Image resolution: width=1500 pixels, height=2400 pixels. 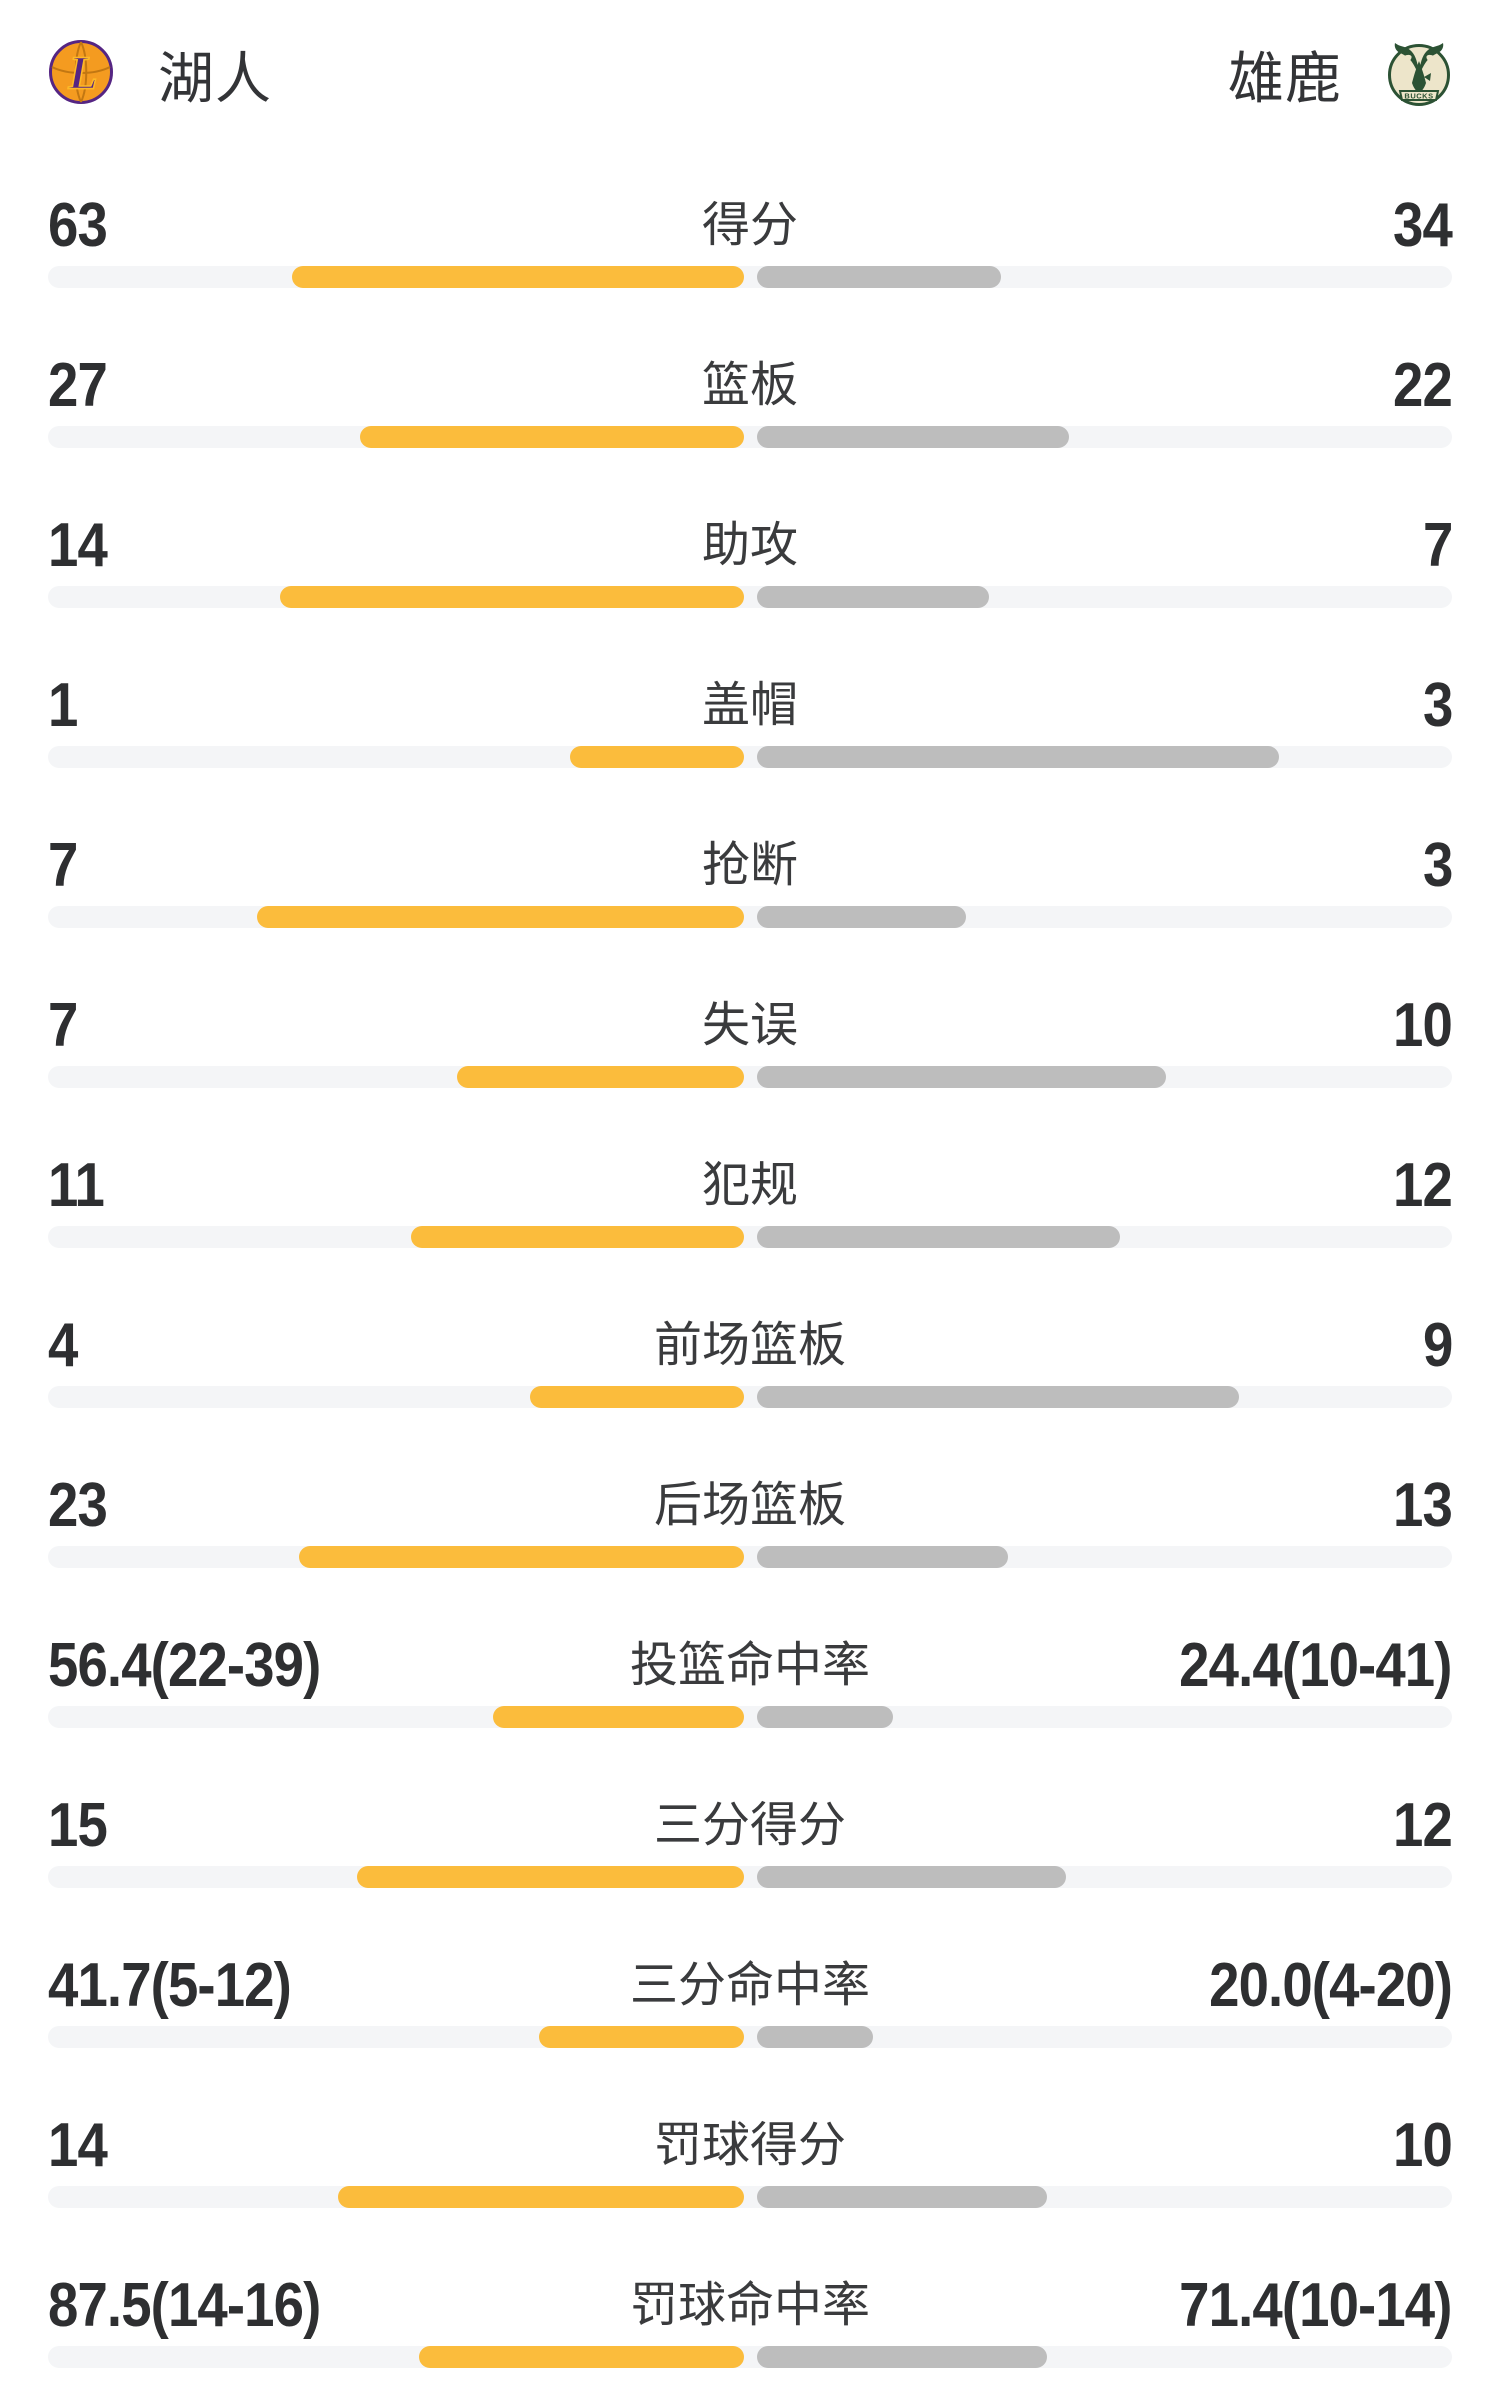 I want to click on stat-line: 11 犯规 12, so click(x=750, y=1186).